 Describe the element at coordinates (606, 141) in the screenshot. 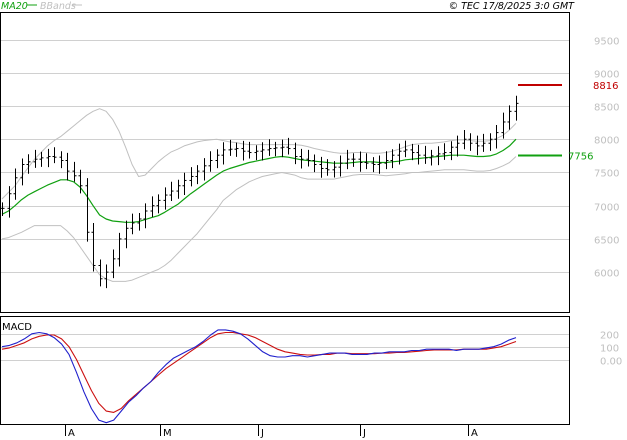

I see `price-tick-label: 8000` at that location.